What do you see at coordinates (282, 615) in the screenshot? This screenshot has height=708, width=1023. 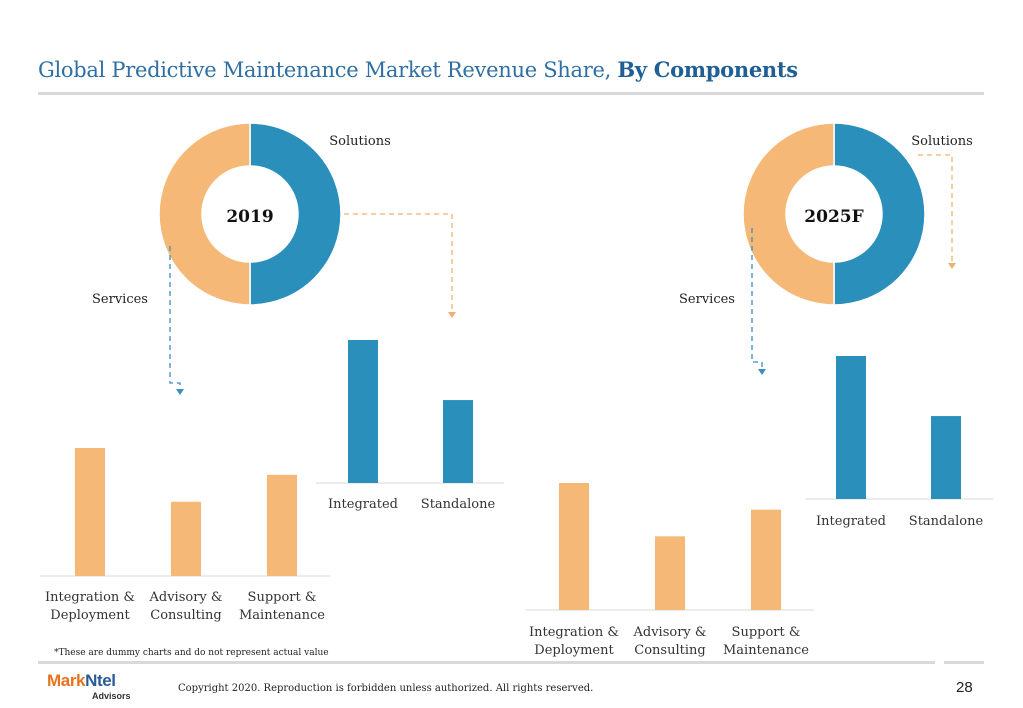 I see `bar-2-tick-label-2-line2: Maintenance` at bounding box center [282, 615].